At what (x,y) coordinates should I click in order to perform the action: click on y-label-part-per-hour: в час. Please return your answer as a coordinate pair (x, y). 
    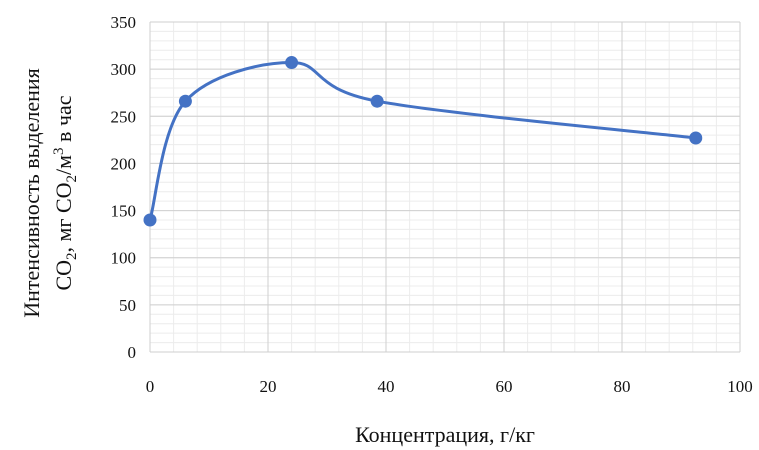
    Looking at the image, I should click on (63, 121).